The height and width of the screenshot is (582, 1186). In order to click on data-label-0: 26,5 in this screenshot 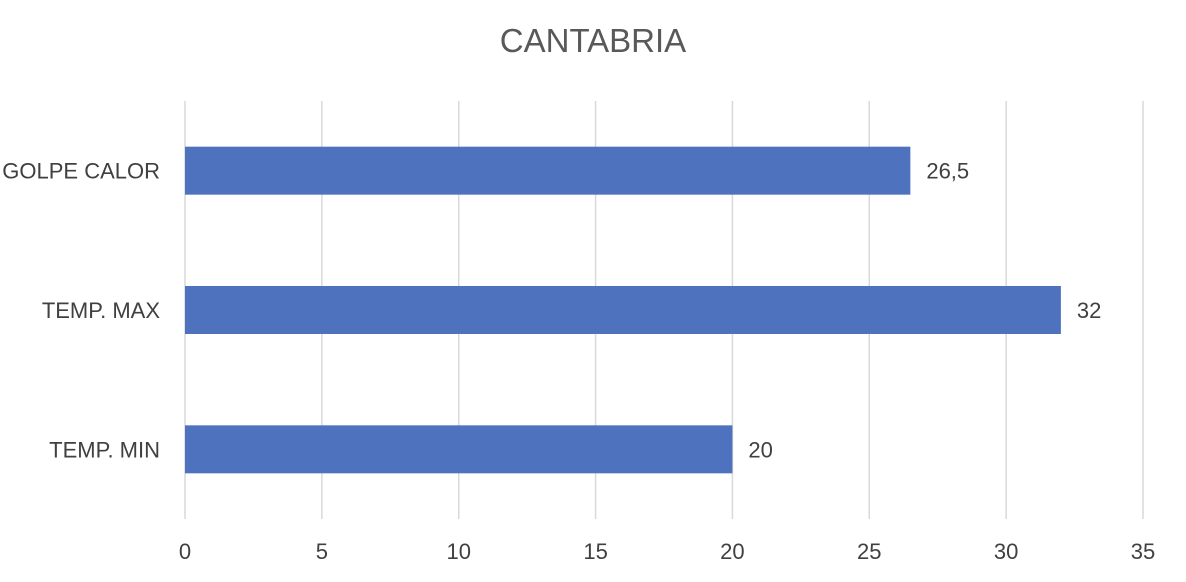, I will do `click(947, 171)`.